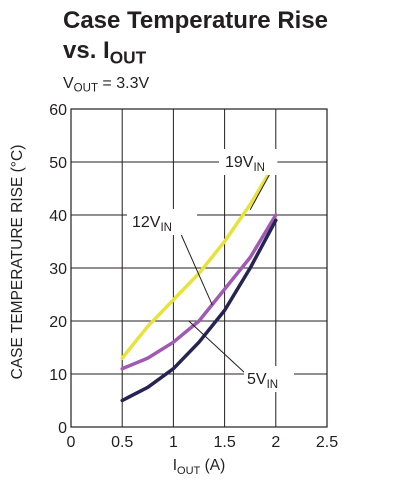 The height and width of the screenshot is (485, 395). Describe the element at coordinates (58, 269) in the screenshot. I see `y-tick-label: 30` at that location.